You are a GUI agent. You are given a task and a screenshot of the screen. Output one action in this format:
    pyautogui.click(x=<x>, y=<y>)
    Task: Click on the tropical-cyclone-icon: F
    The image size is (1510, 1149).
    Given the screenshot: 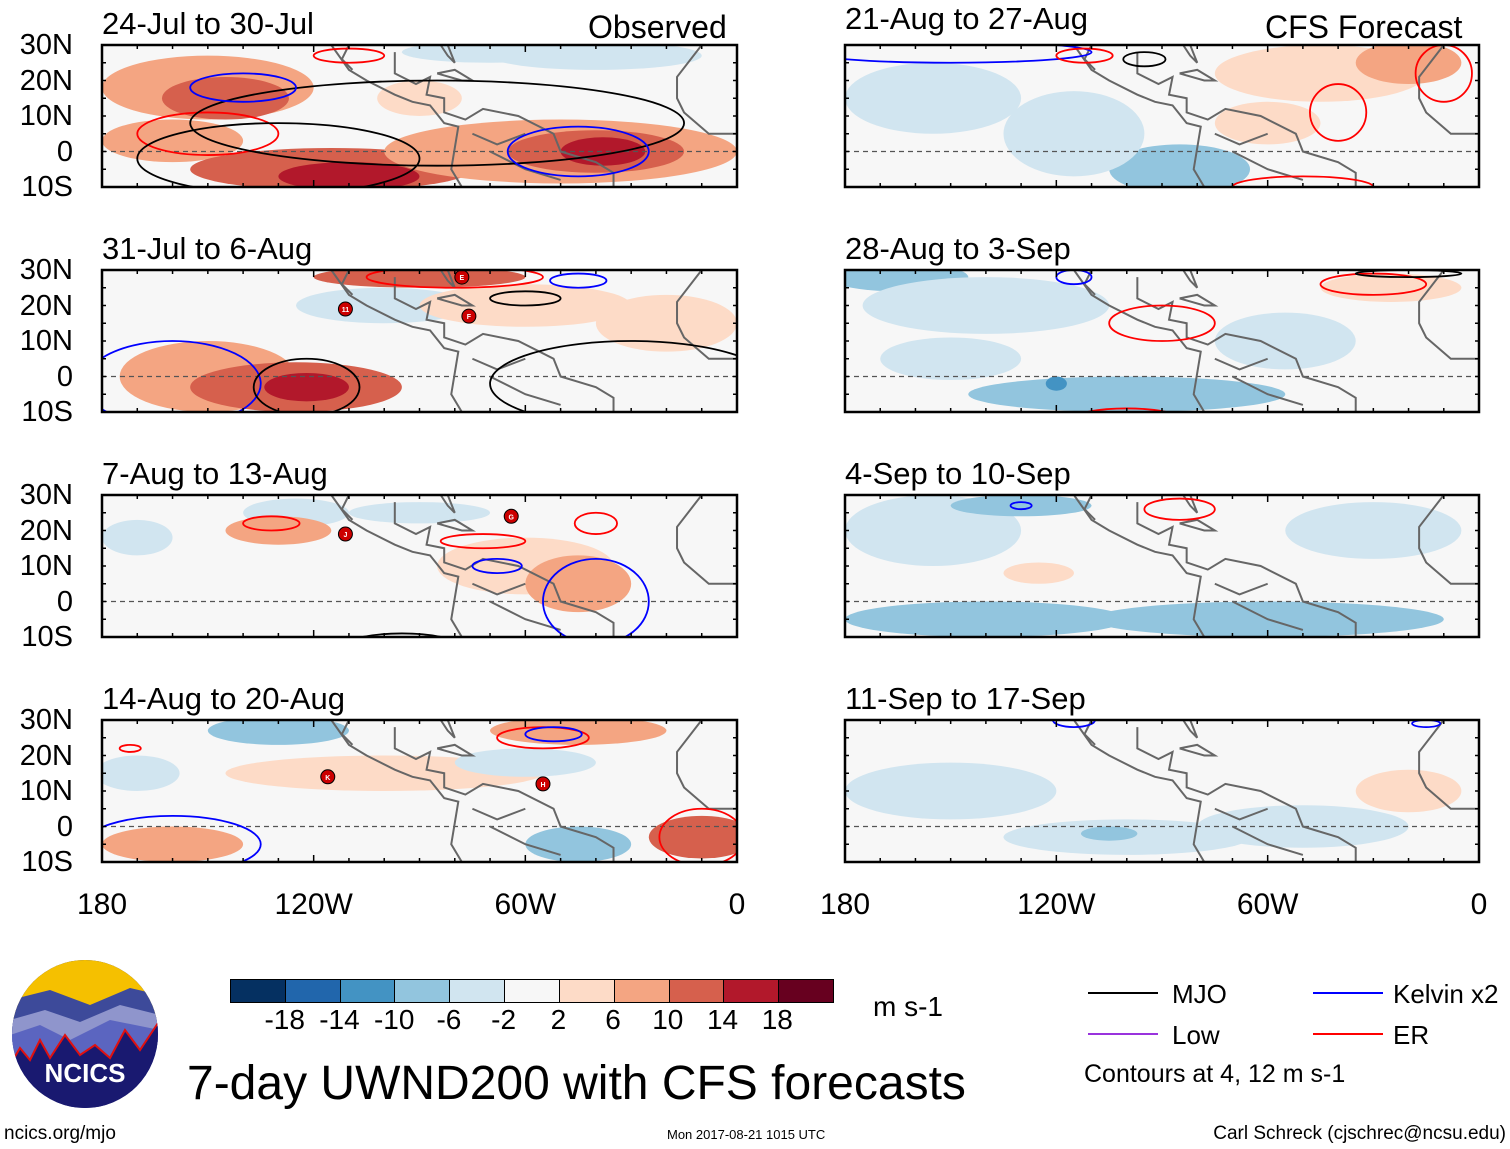 What is the action you would take?
    pyautogui.click(x=469, y=316)
    